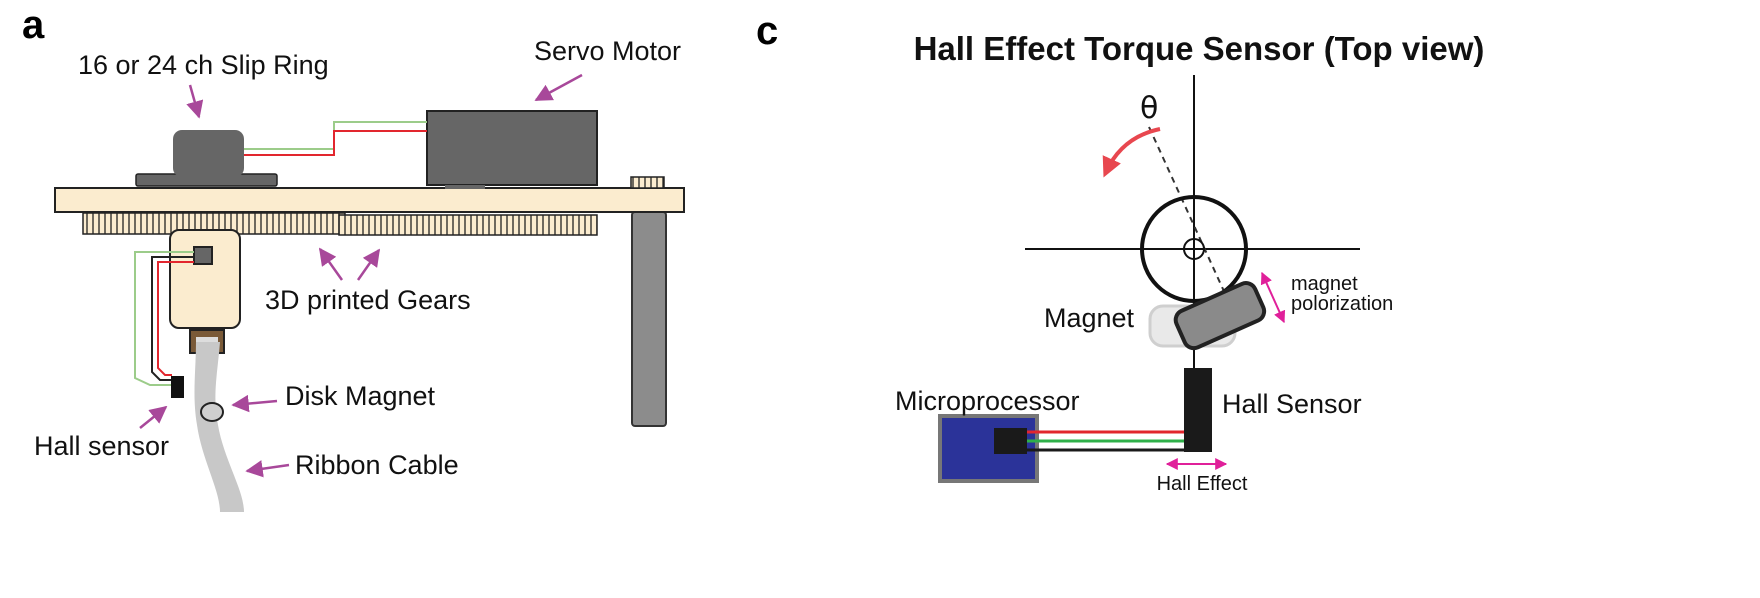 The height and width of the screenshot is (598, 1760). I want to click on rotor-center, so click(1194, 249).